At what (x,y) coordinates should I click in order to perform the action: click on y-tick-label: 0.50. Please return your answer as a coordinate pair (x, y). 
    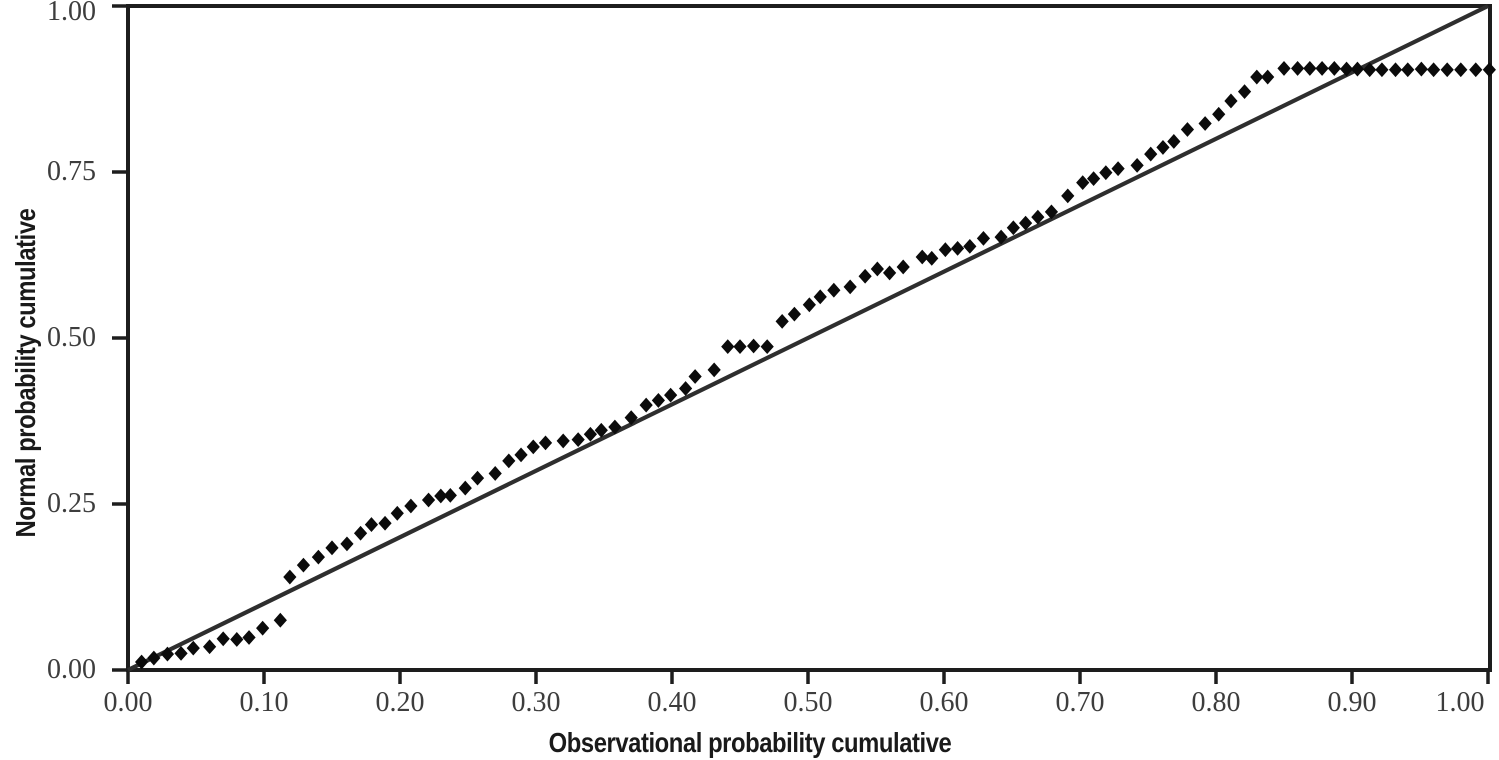
    Looking at the image, I should click on (71, 337).